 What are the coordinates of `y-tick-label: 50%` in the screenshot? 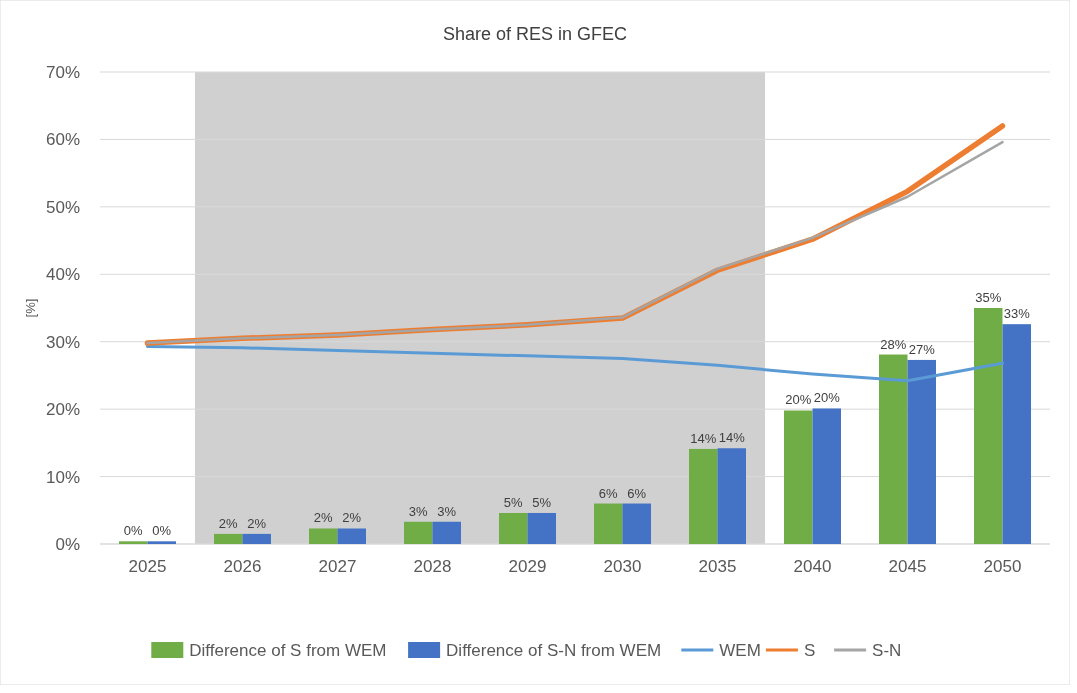 It's located at (62, 207).